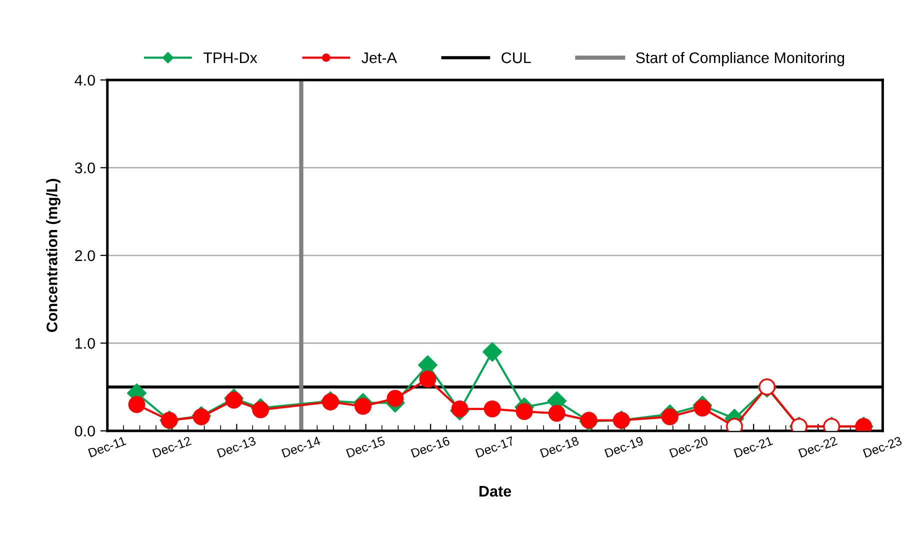  What do you see at coordinates (430, 447) in the screenshot?
I see `x-tick-label: Dec-16` at bounding box center [430, 447].